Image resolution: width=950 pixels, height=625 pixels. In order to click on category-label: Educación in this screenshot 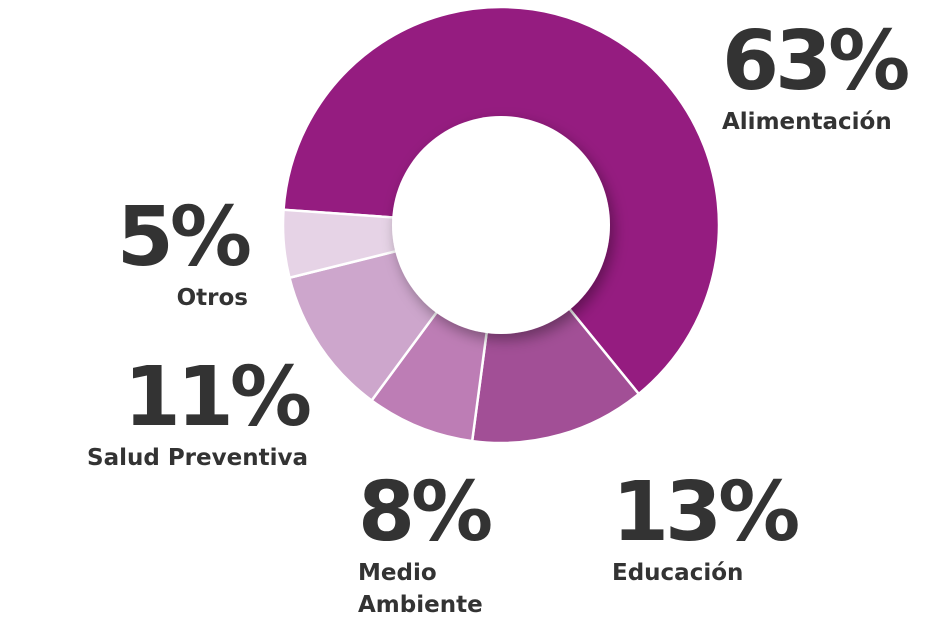, I will do `click(678, 573)`.